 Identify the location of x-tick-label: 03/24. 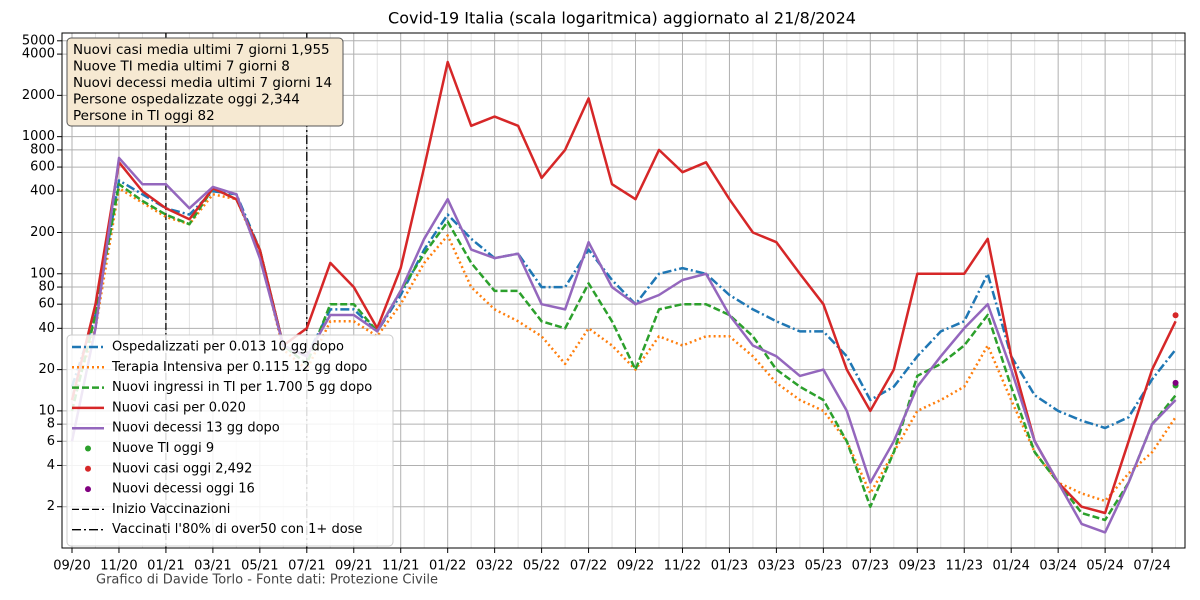
(1057, 566).